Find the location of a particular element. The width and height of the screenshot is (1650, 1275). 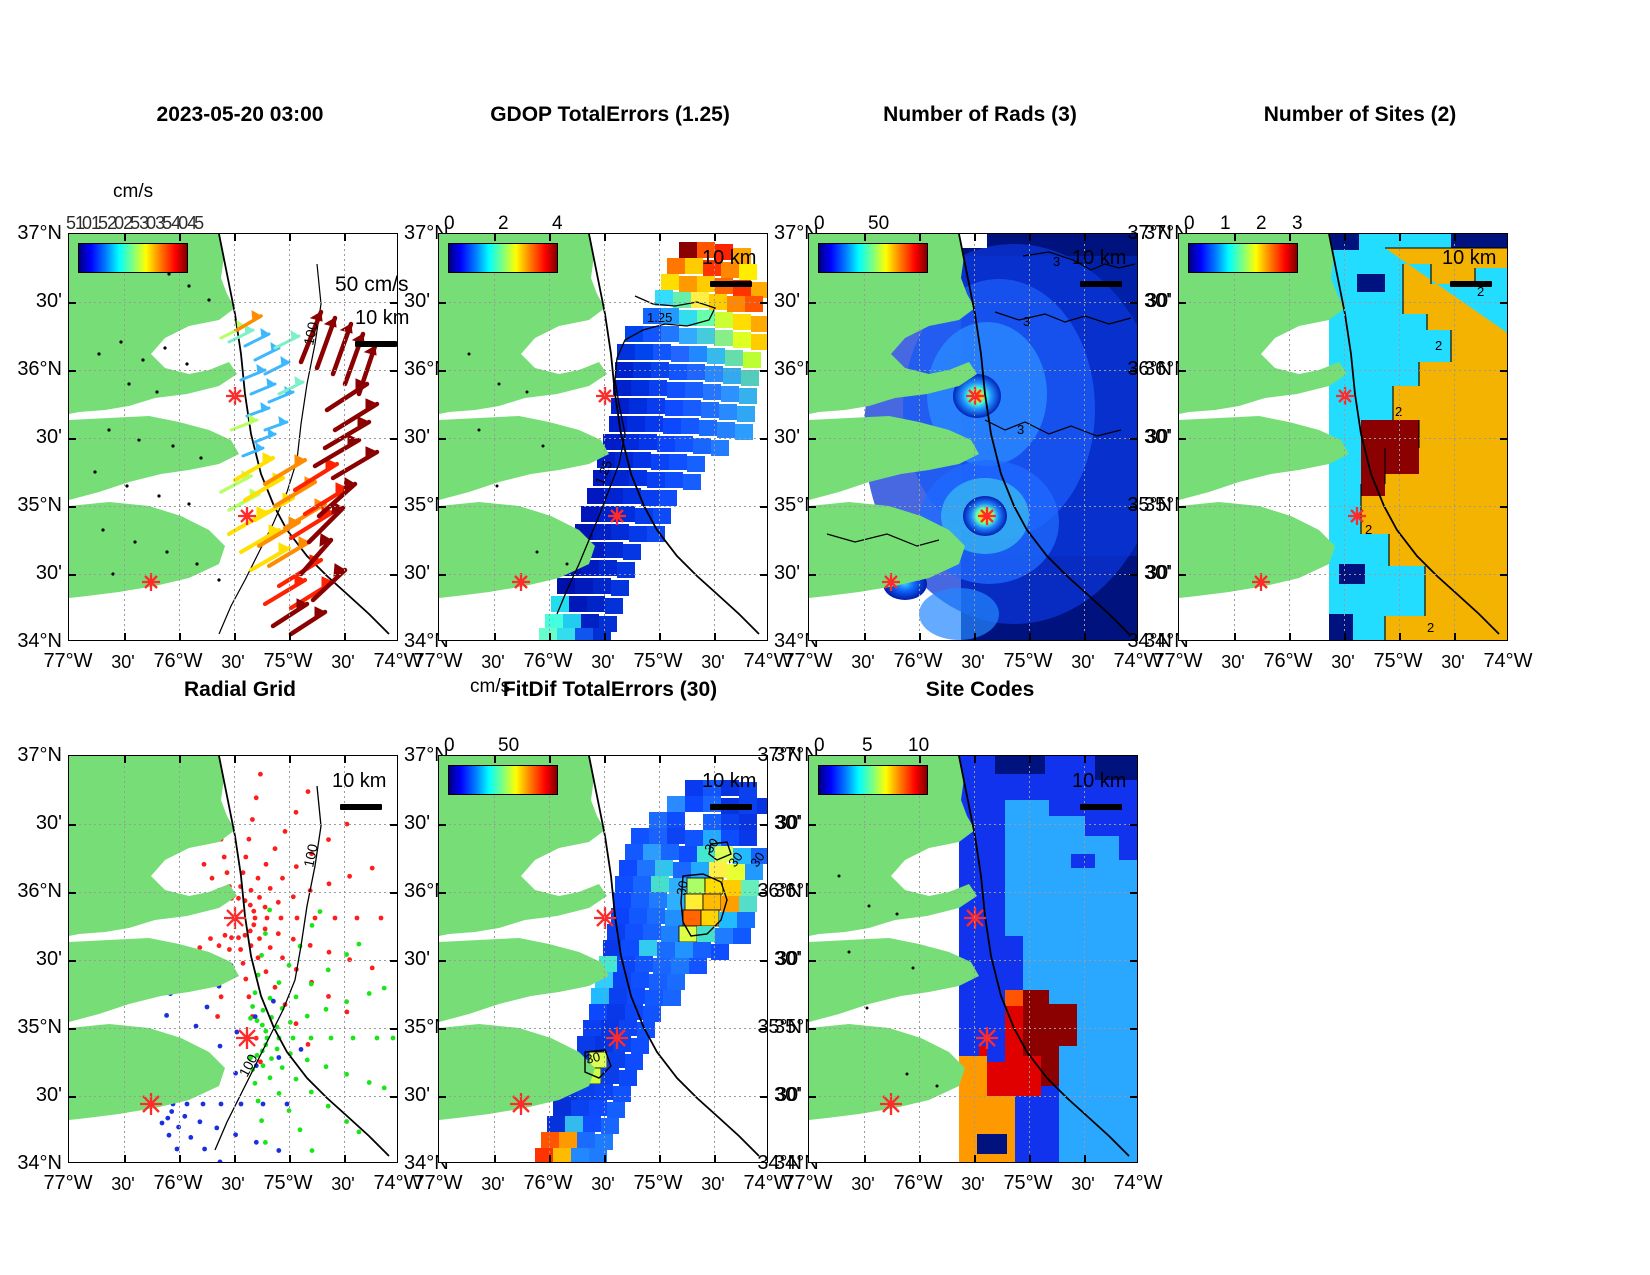

map-axes-gdop: 1.25 1.25 is located at coordinates (603, 437).